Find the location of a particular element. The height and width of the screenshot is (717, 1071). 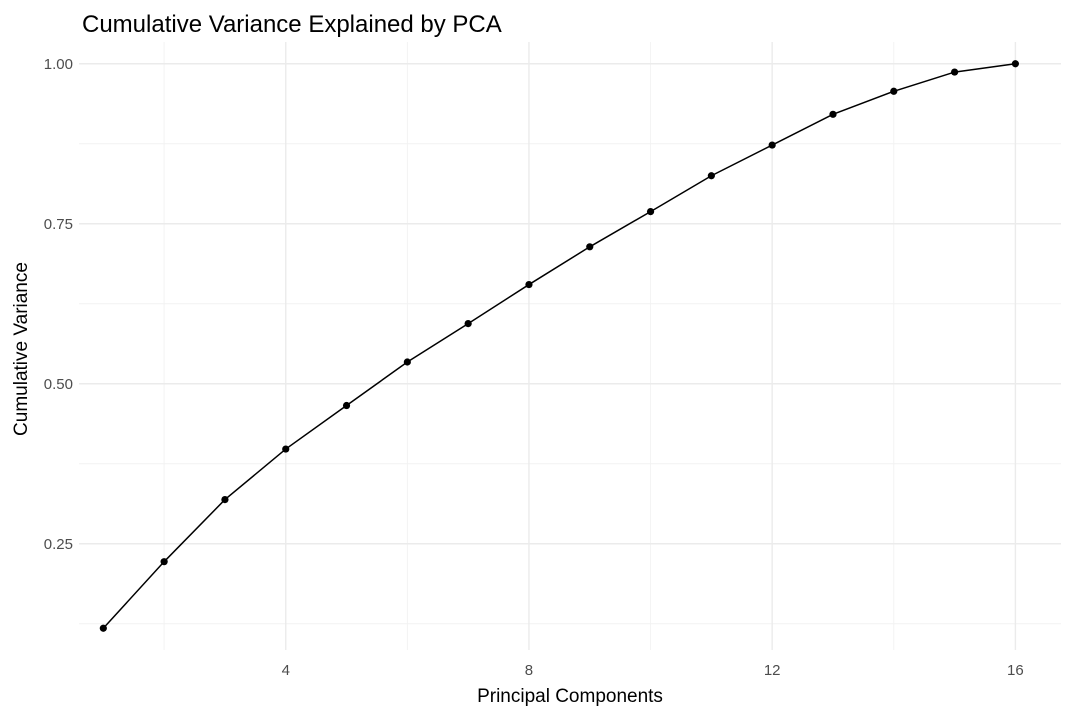

x-tick-label: 16 is located at coordinates (1015, 670).